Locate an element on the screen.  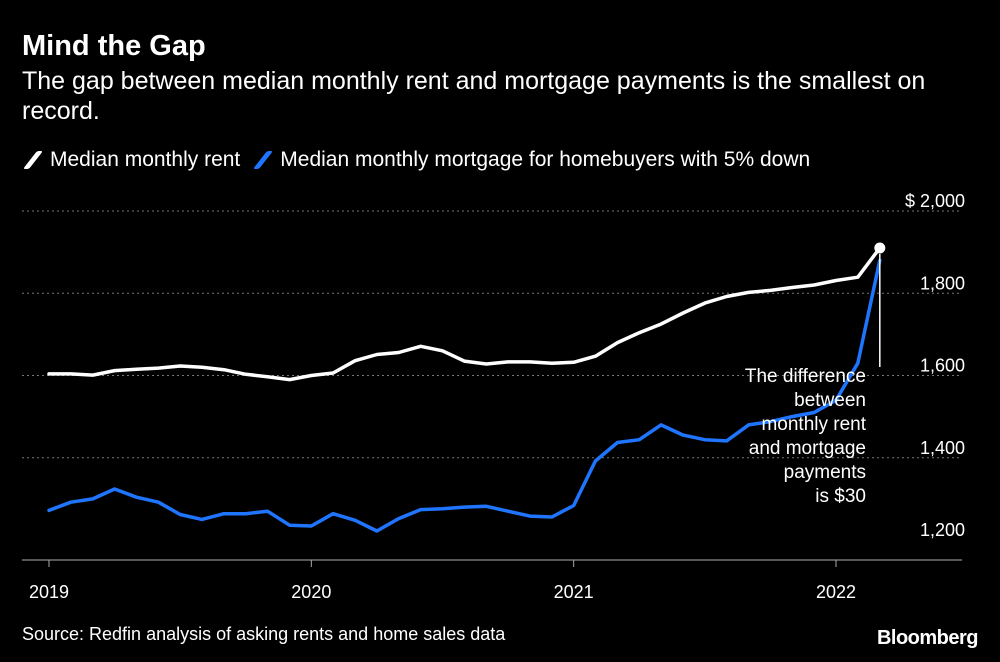
chart-title: Mind the Gap is located at coordinates (114, 46).